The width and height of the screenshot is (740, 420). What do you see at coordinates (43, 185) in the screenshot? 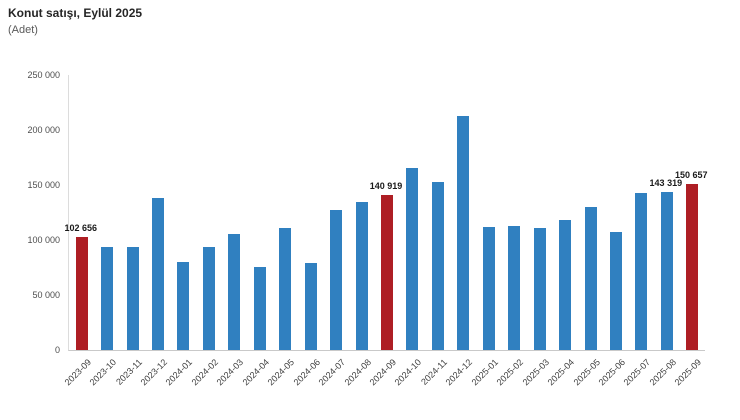
I see `y-axis-tick-label: 150 000` at bounding box center [43, 185].